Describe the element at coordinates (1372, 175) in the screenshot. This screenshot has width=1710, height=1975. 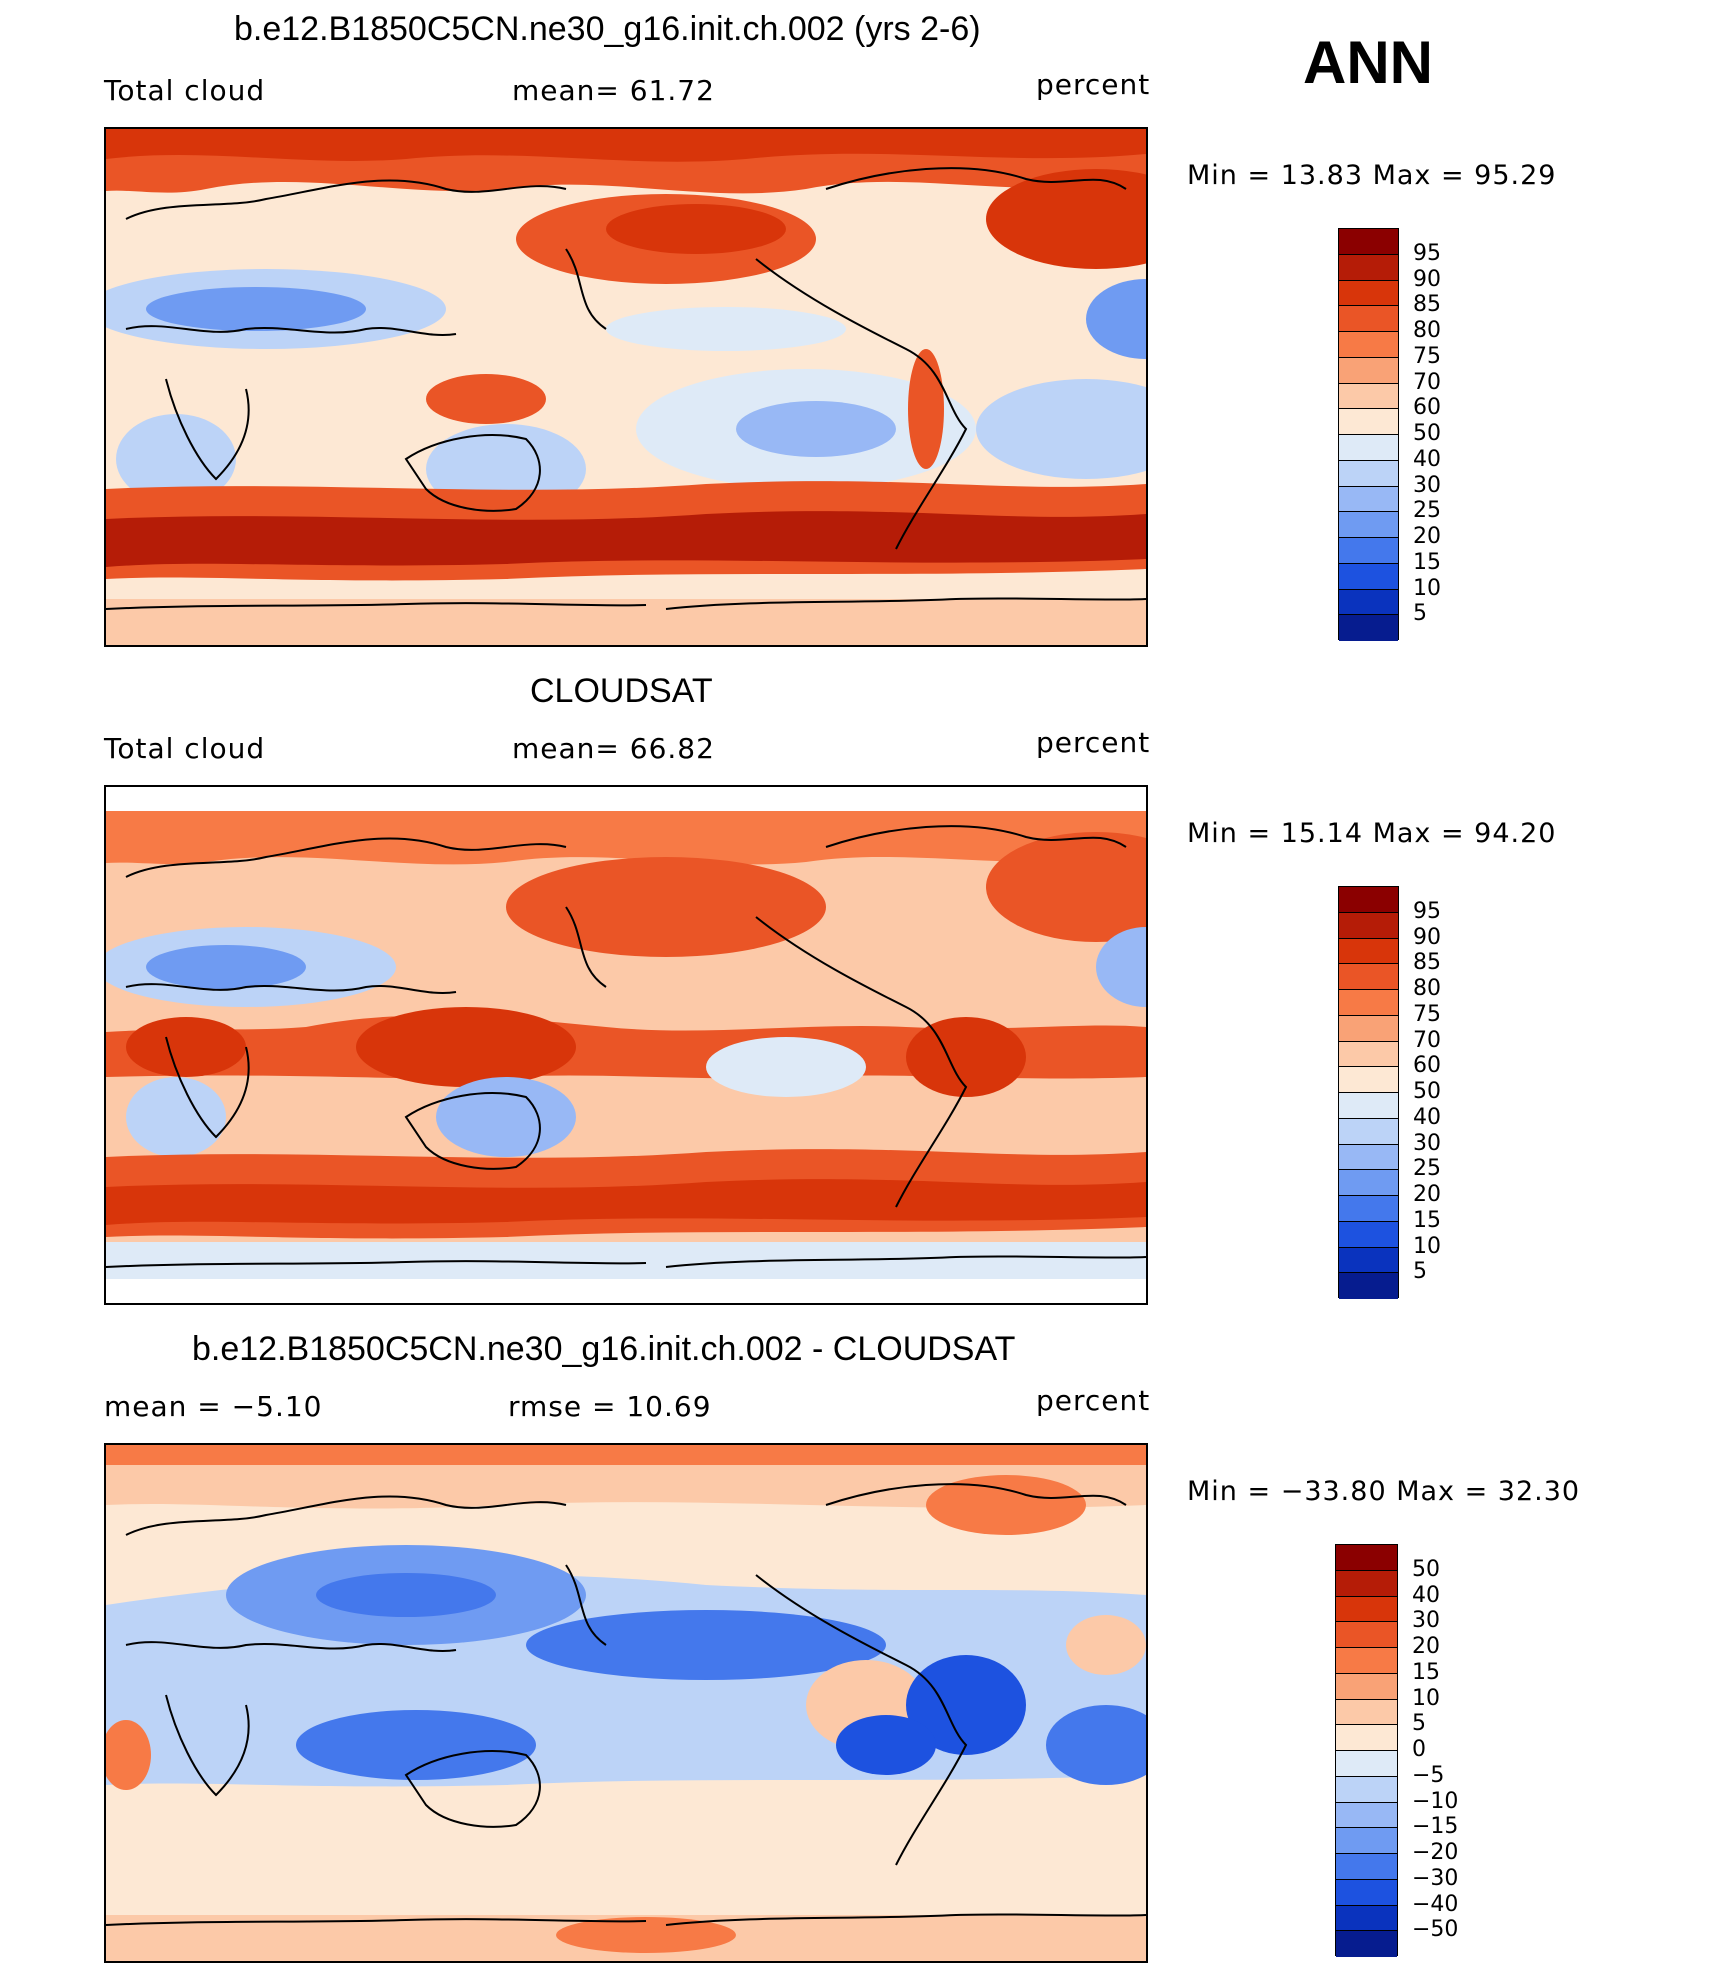
I see `panel1-minmax: Min = 13.83 Max = 95.29` at that location.